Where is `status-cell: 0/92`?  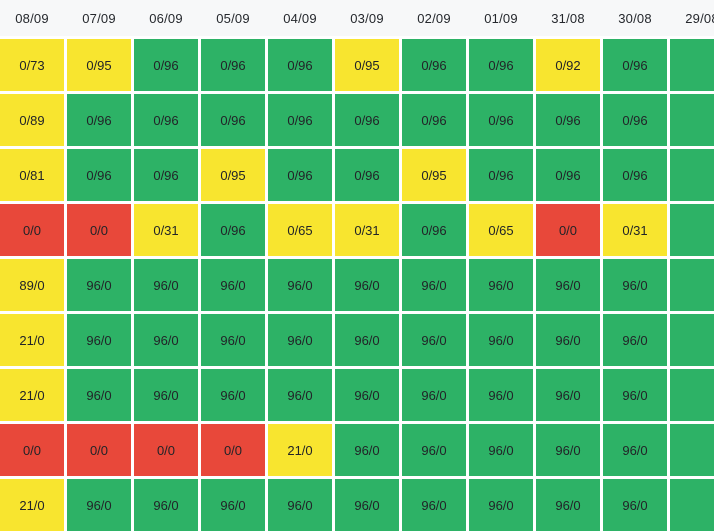 status-cell: 0/92 is located at coordinates (568, 65).